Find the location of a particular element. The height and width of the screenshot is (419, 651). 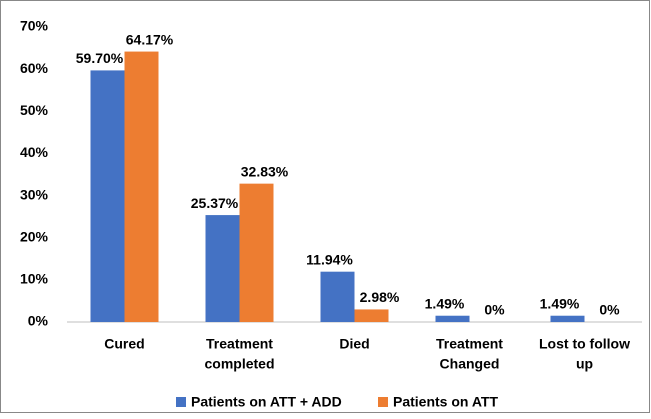

y-tick-label: 70% is located at coordinates (34, 26).